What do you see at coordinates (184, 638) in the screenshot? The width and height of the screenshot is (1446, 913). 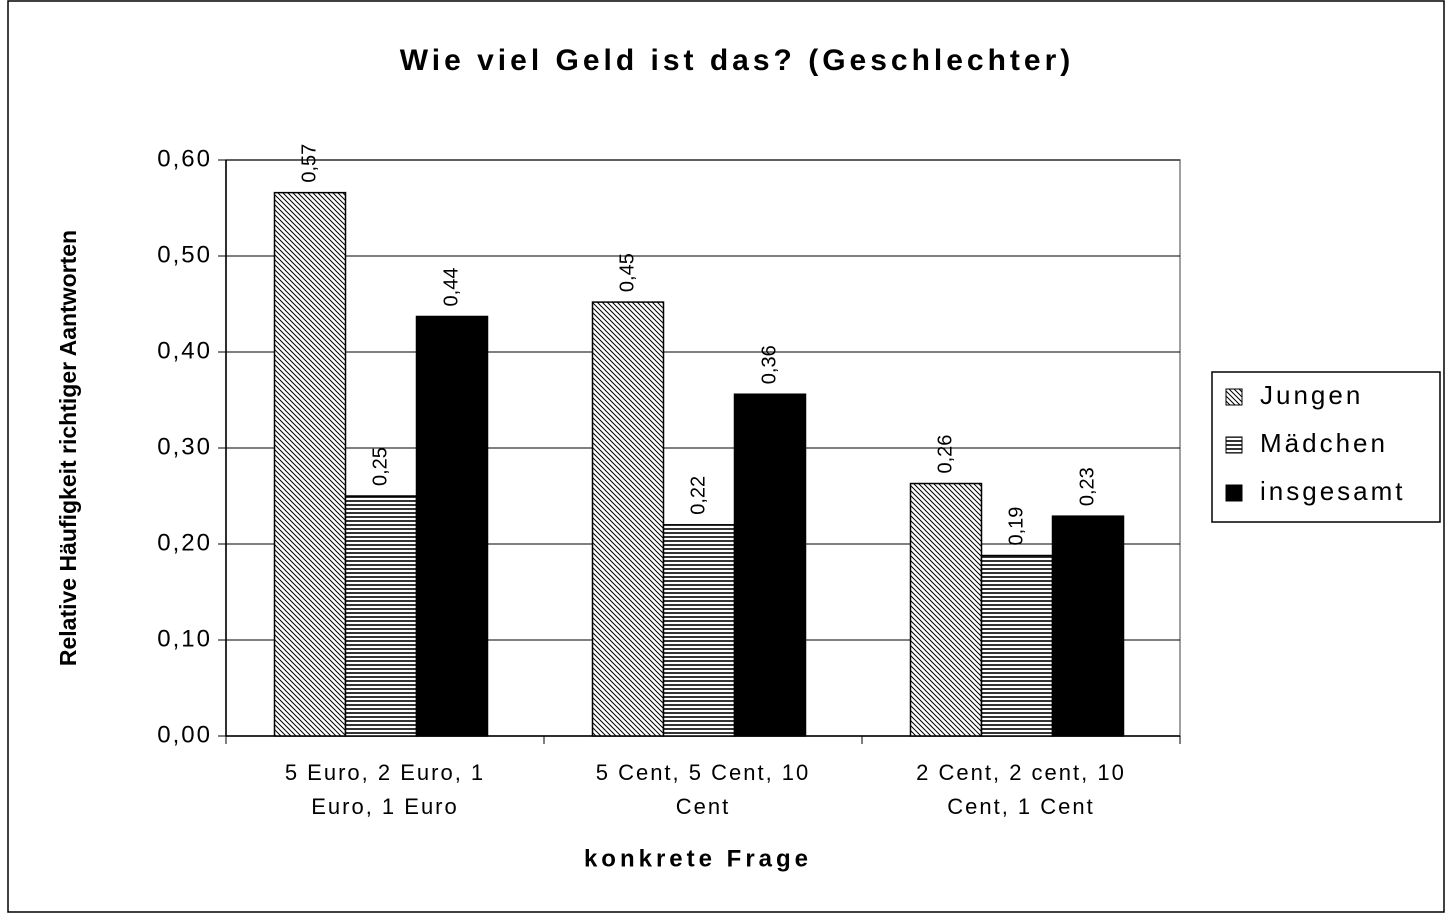 I see `y-tick-label: 0,10` at bounding box center [184, 638].